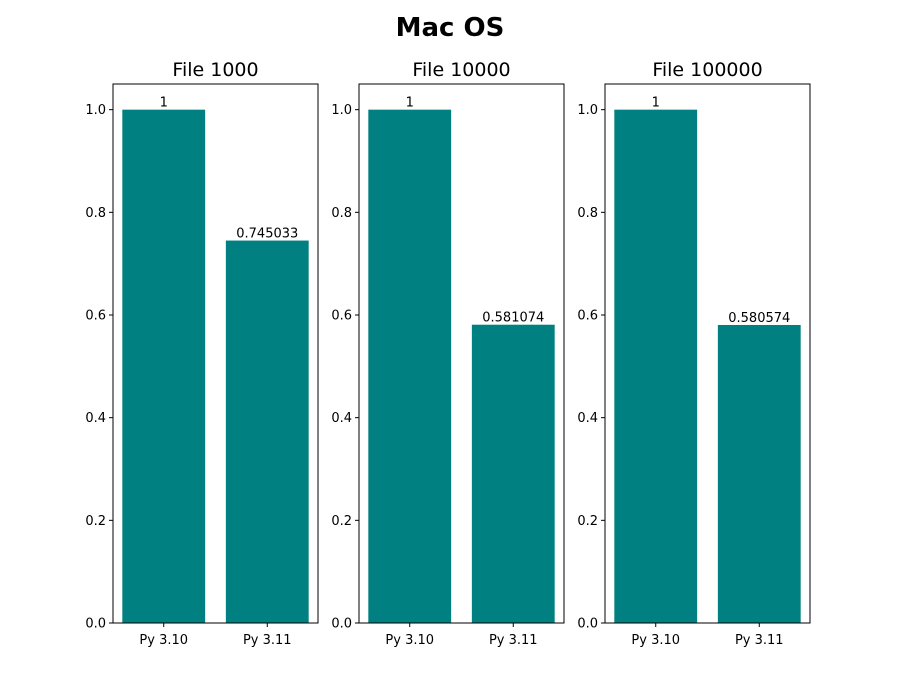 The height and width of the screenshot is (700, 900). I want to click on bar-value-label: 0.581074, so click(513, 318).